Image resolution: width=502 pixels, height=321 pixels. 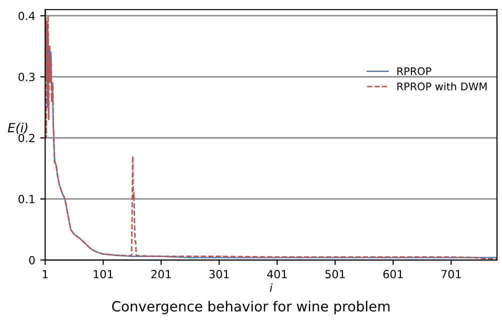 I want to click on x-tick-label: 701, so click(x=451, y=274).